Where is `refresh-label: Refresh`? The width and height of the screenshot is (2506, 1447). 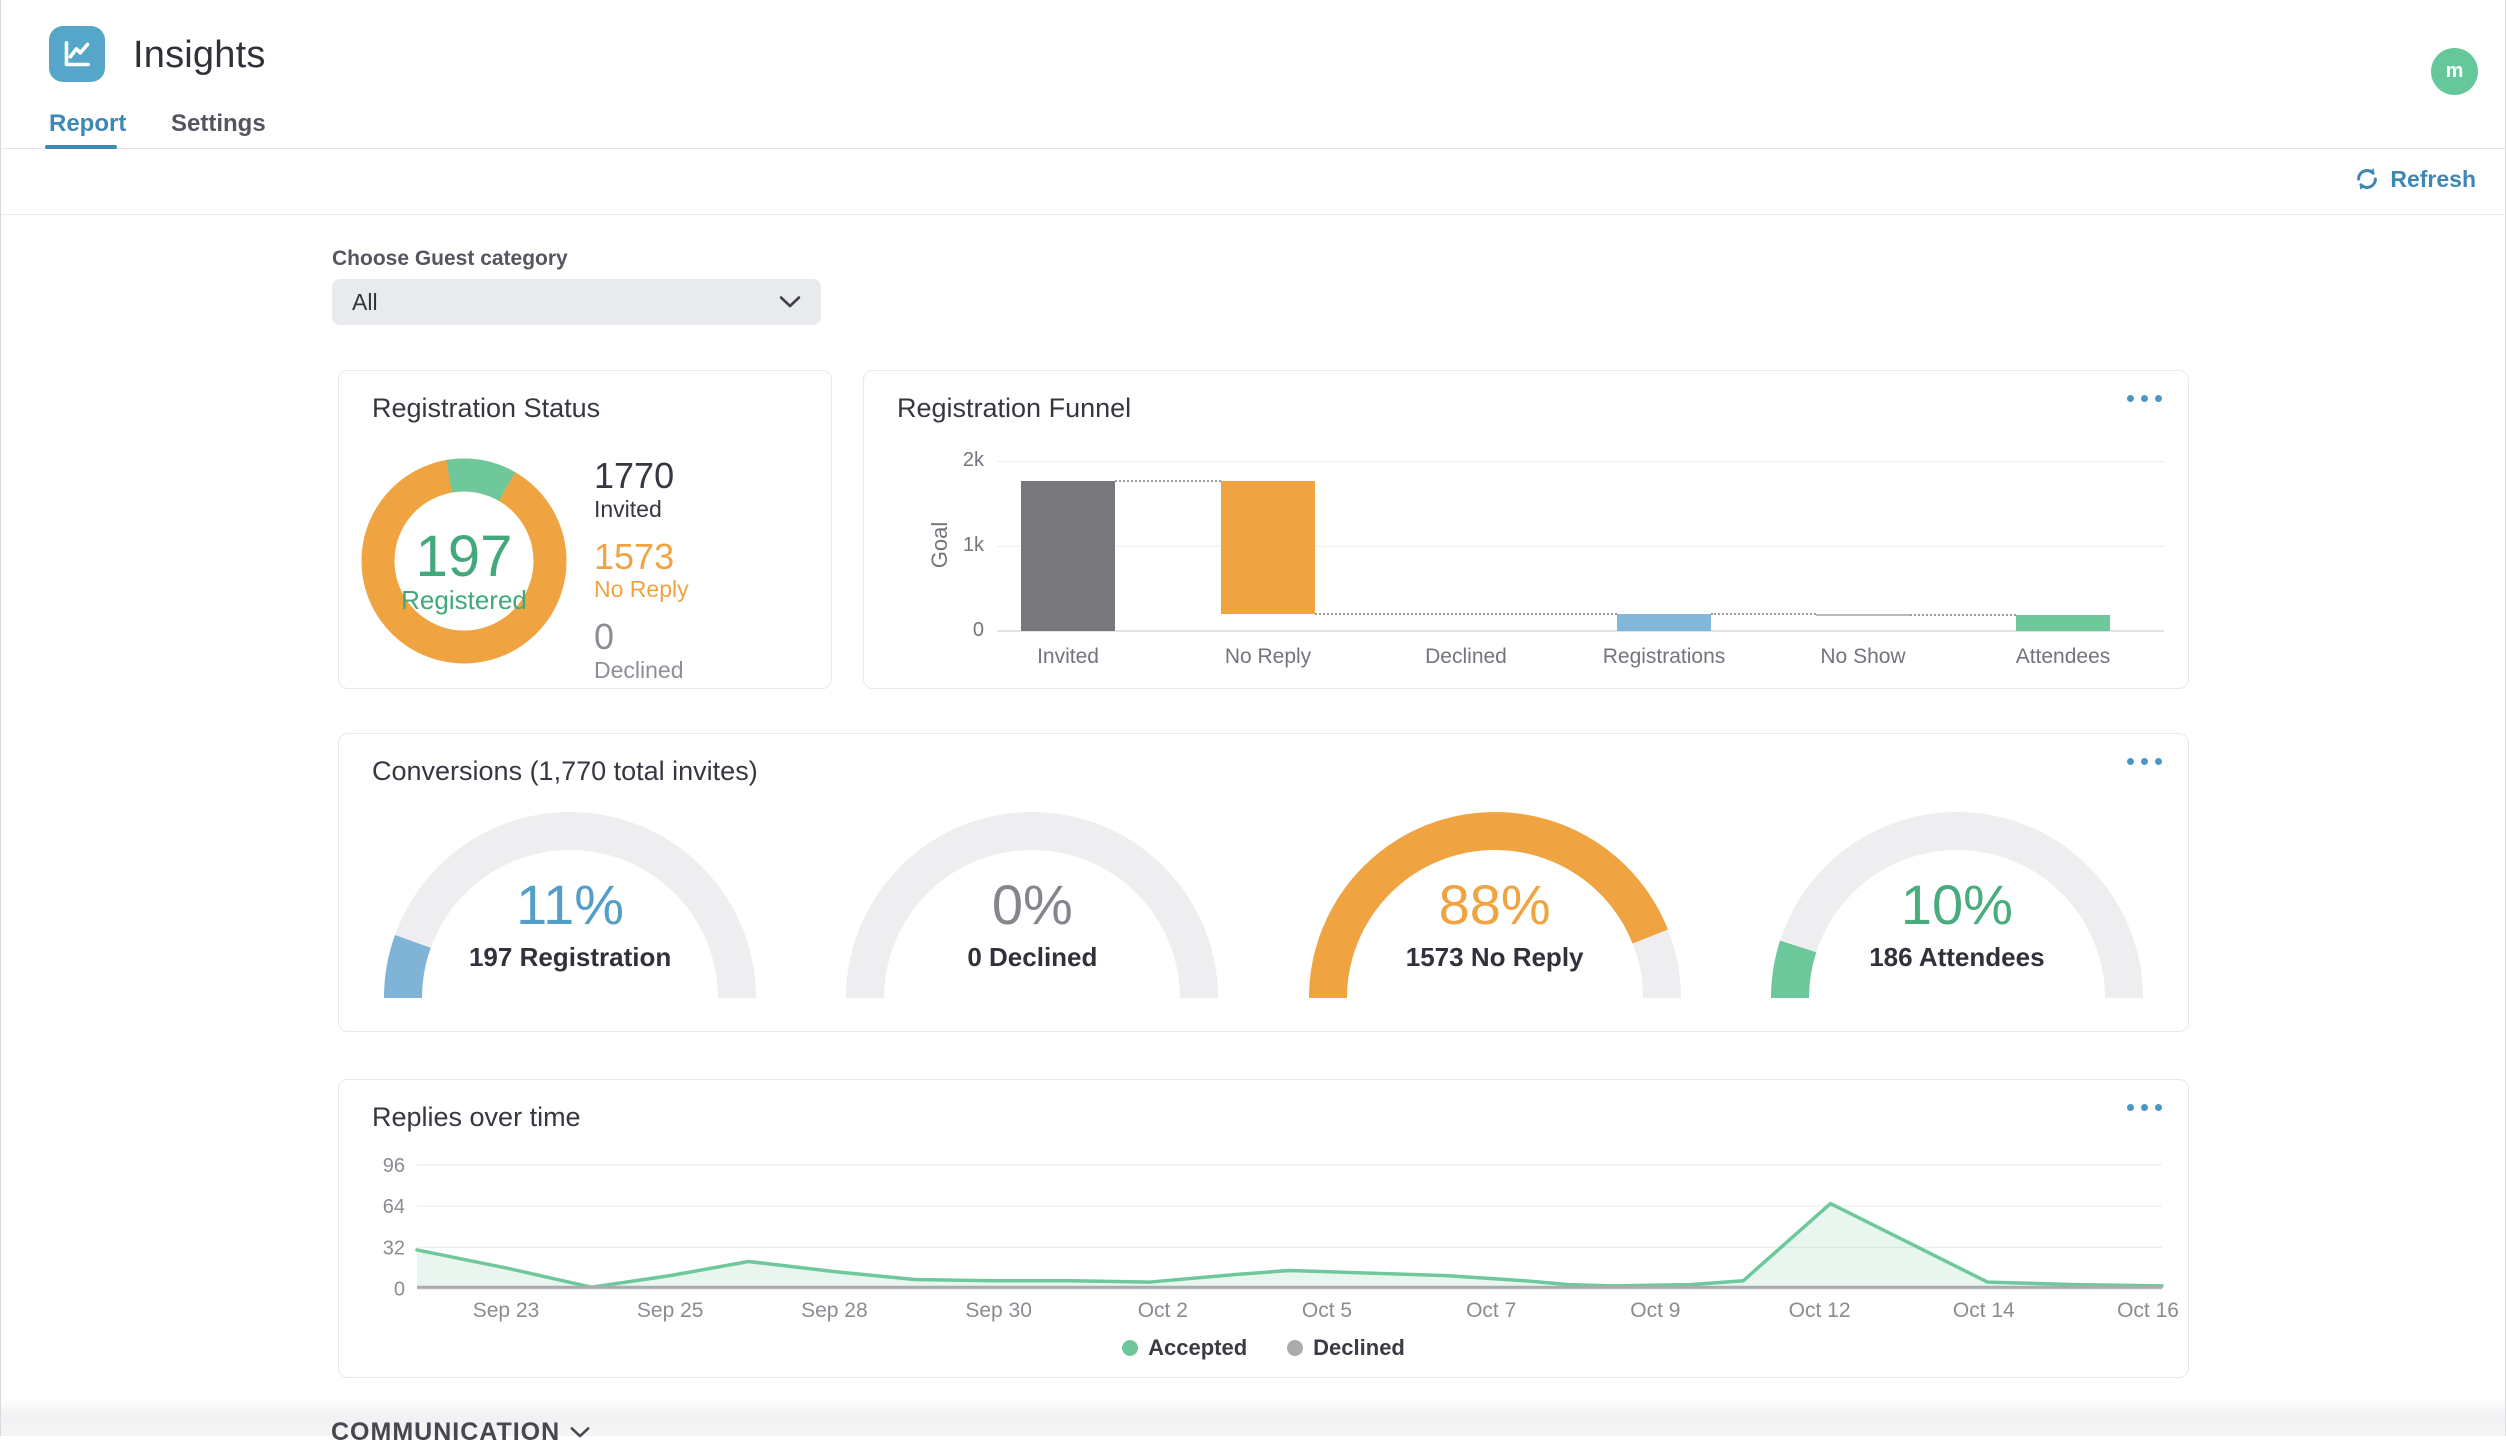 refresh-label: Refresh is located at coordinates (2433, 178).